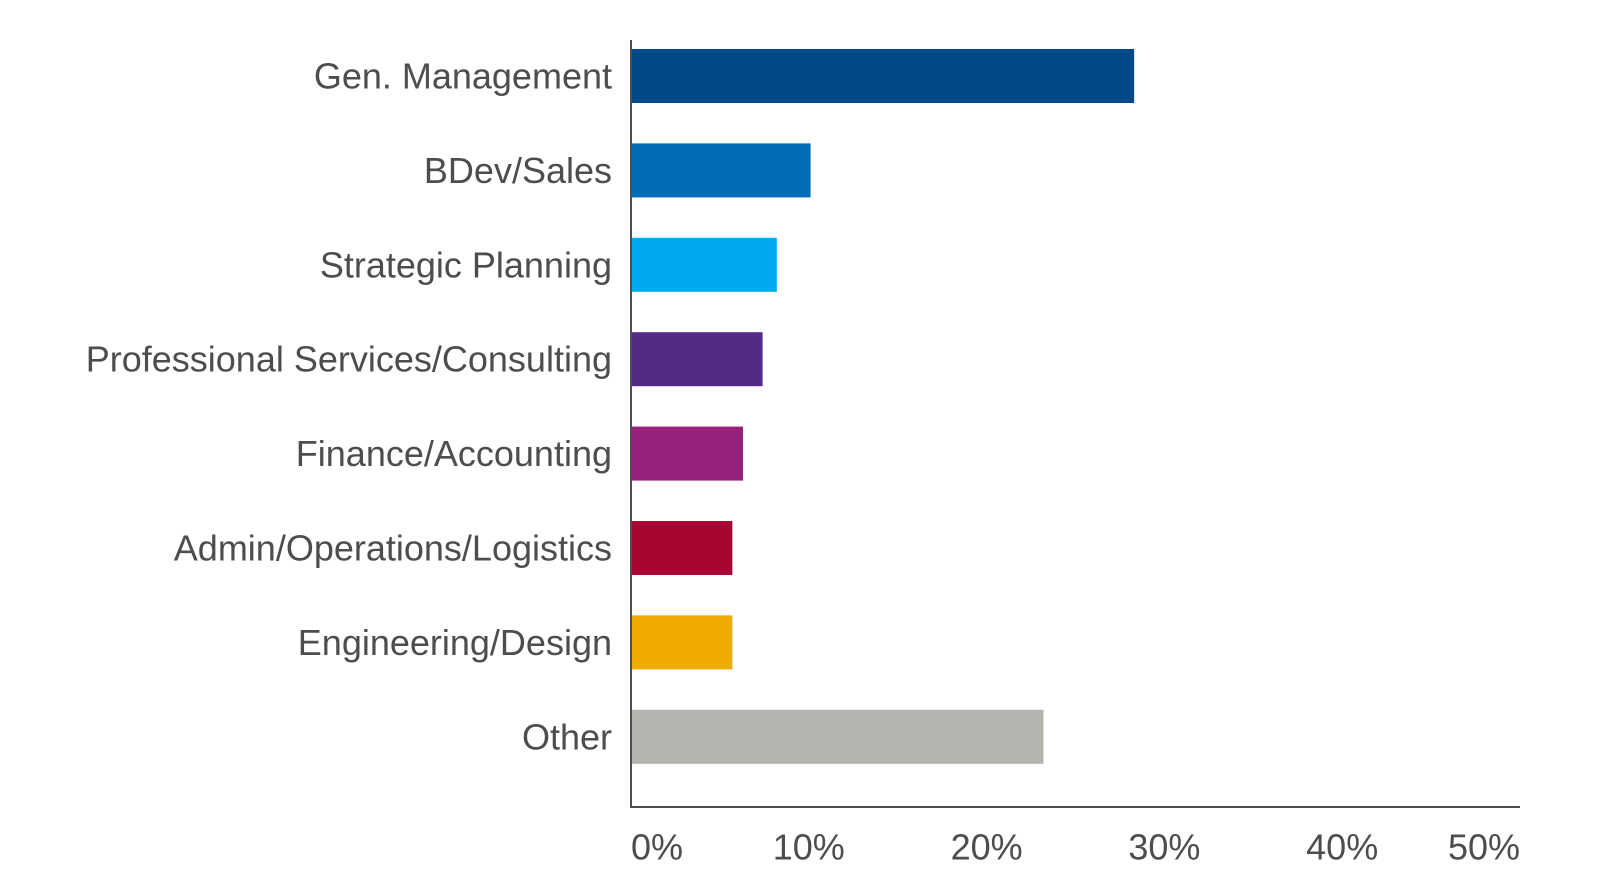  Describe the element at coordinates (1075, 847) in the screenshot. I see `x-tick-labels: 0% 10% 20% 30% 40% 50%` at that location.